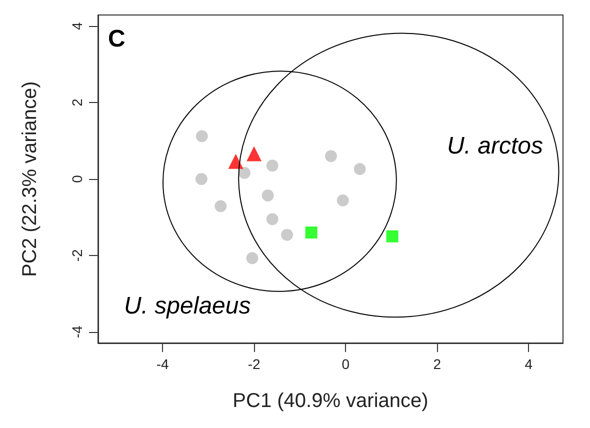 Image resolution: width=590 pixels, height=428 pixels. I want to click on annotation: U. arctos, so click(495, 146).